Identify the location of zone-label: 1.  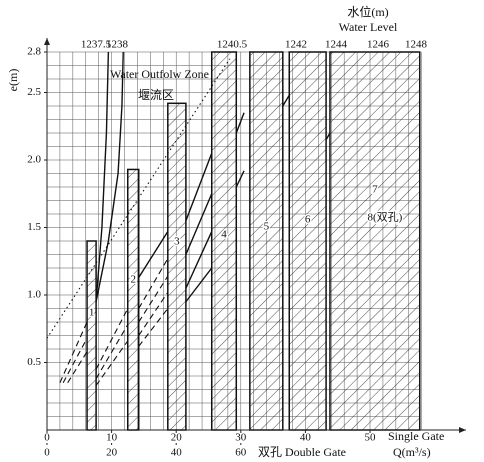
(92, 313).